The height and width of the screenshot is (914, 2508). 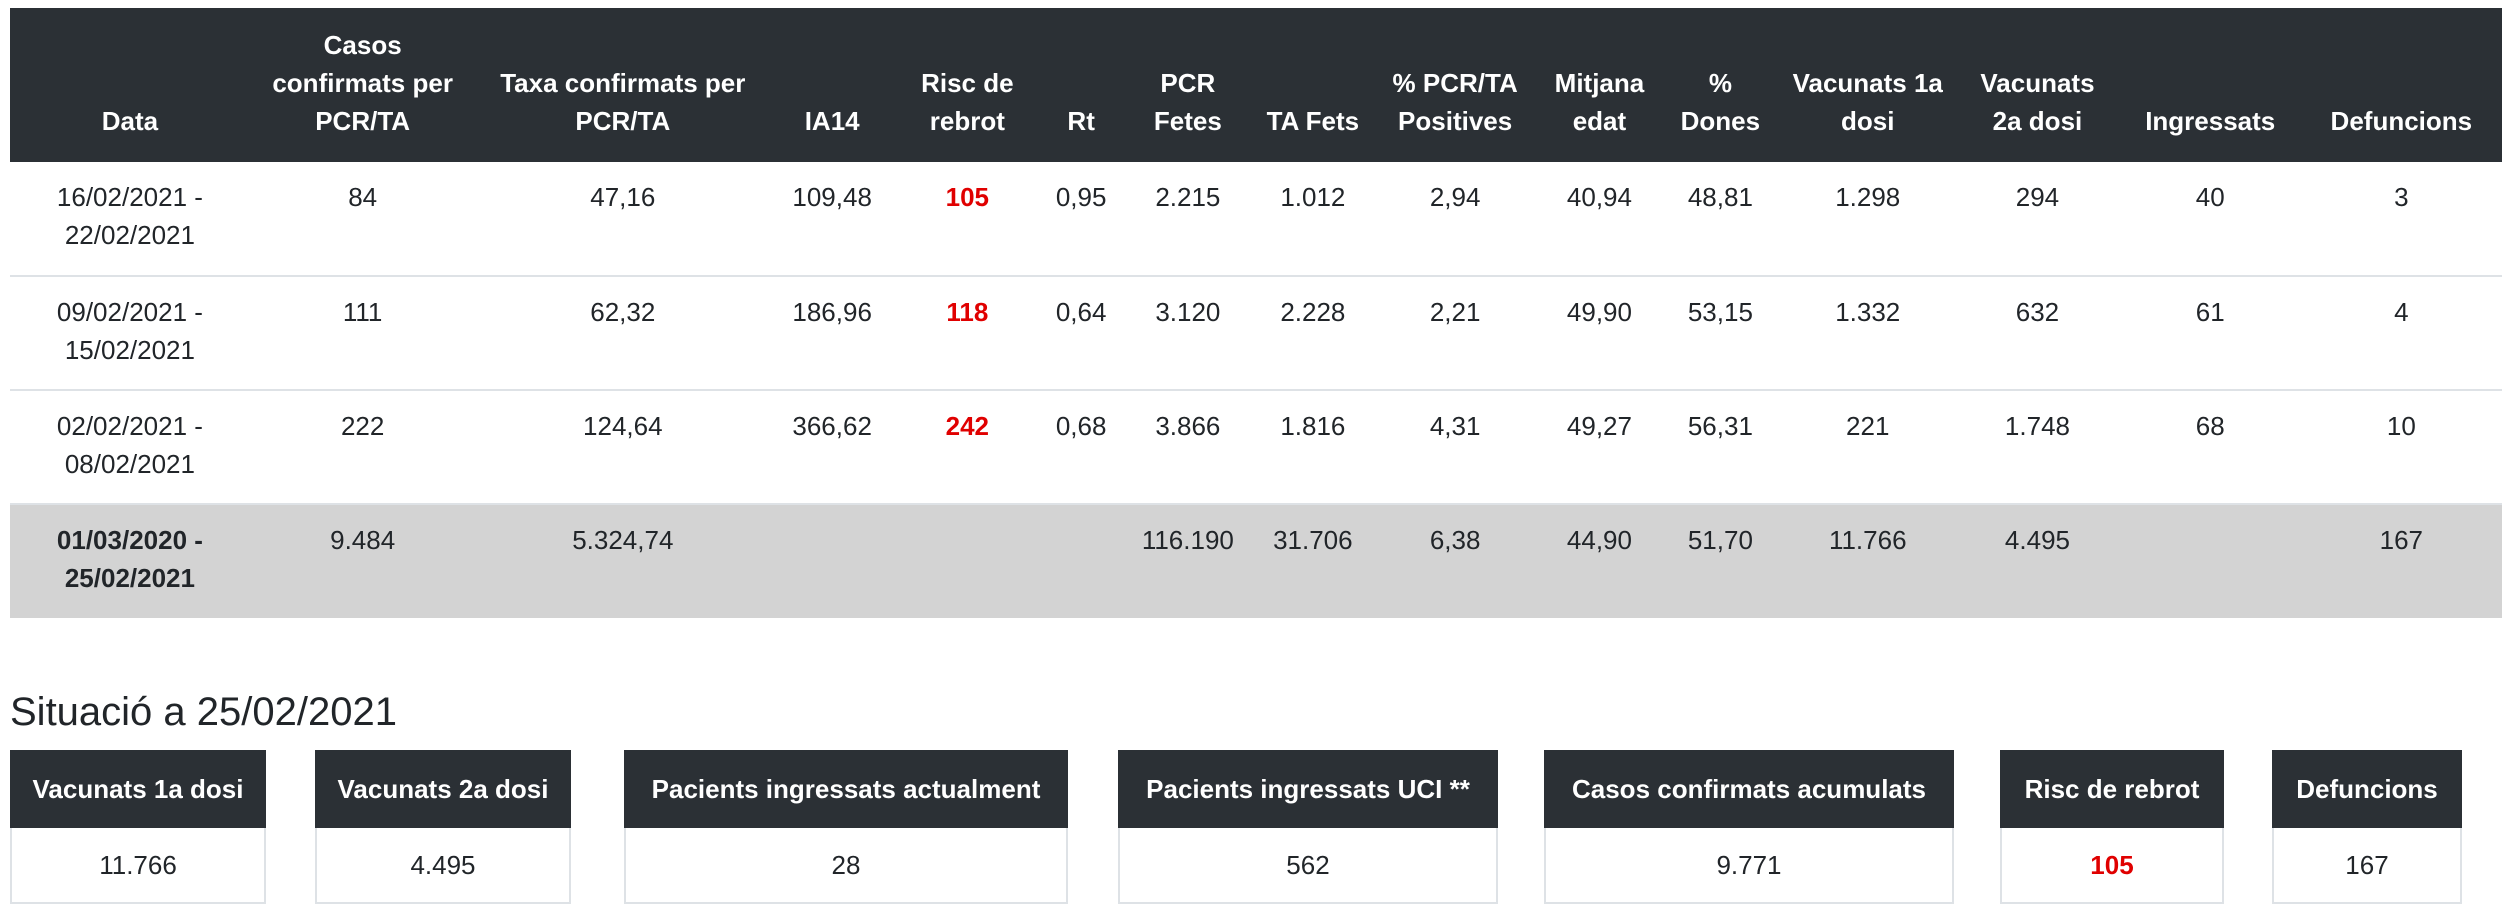 I want to click on header-vacunats-1a: Vacunats 1a dosi, so click(x=1868, y=85).